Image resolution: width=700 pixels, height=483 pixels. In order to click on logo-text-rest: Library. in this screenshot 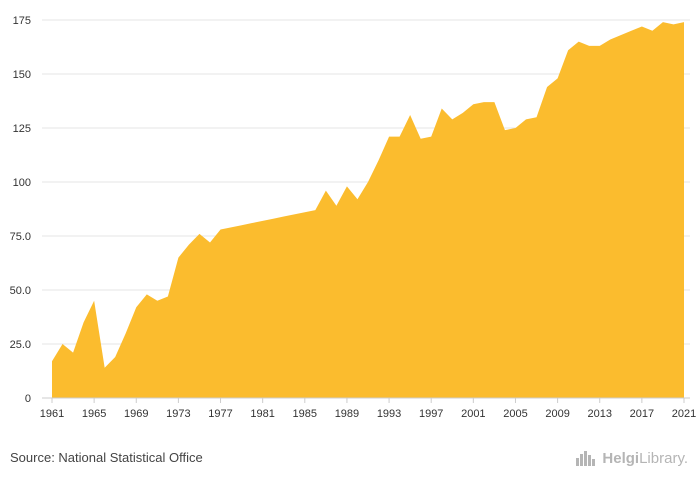, I will do `click(663, 458)`.